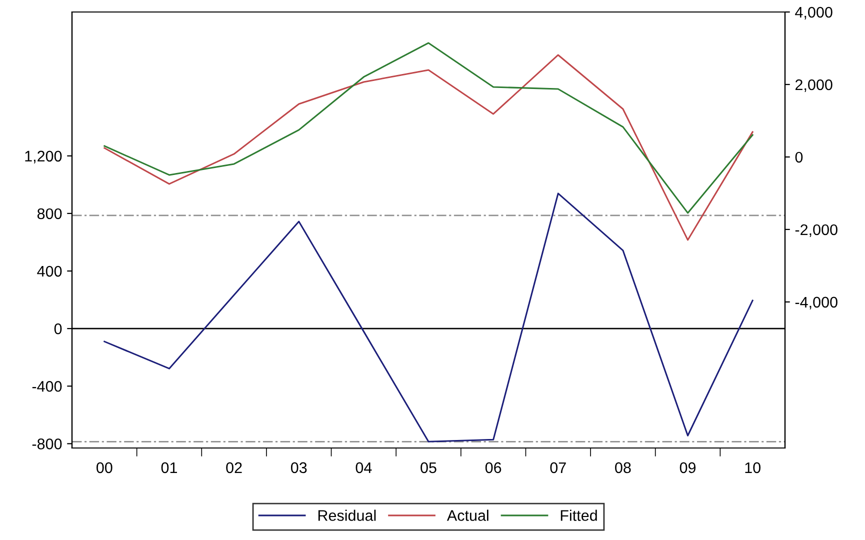 The image size is (865, 540). What do you see at coordinates (578, 515) in the screenshot?
I see `legend-label: Fitted` at bounding box center [578, 515].